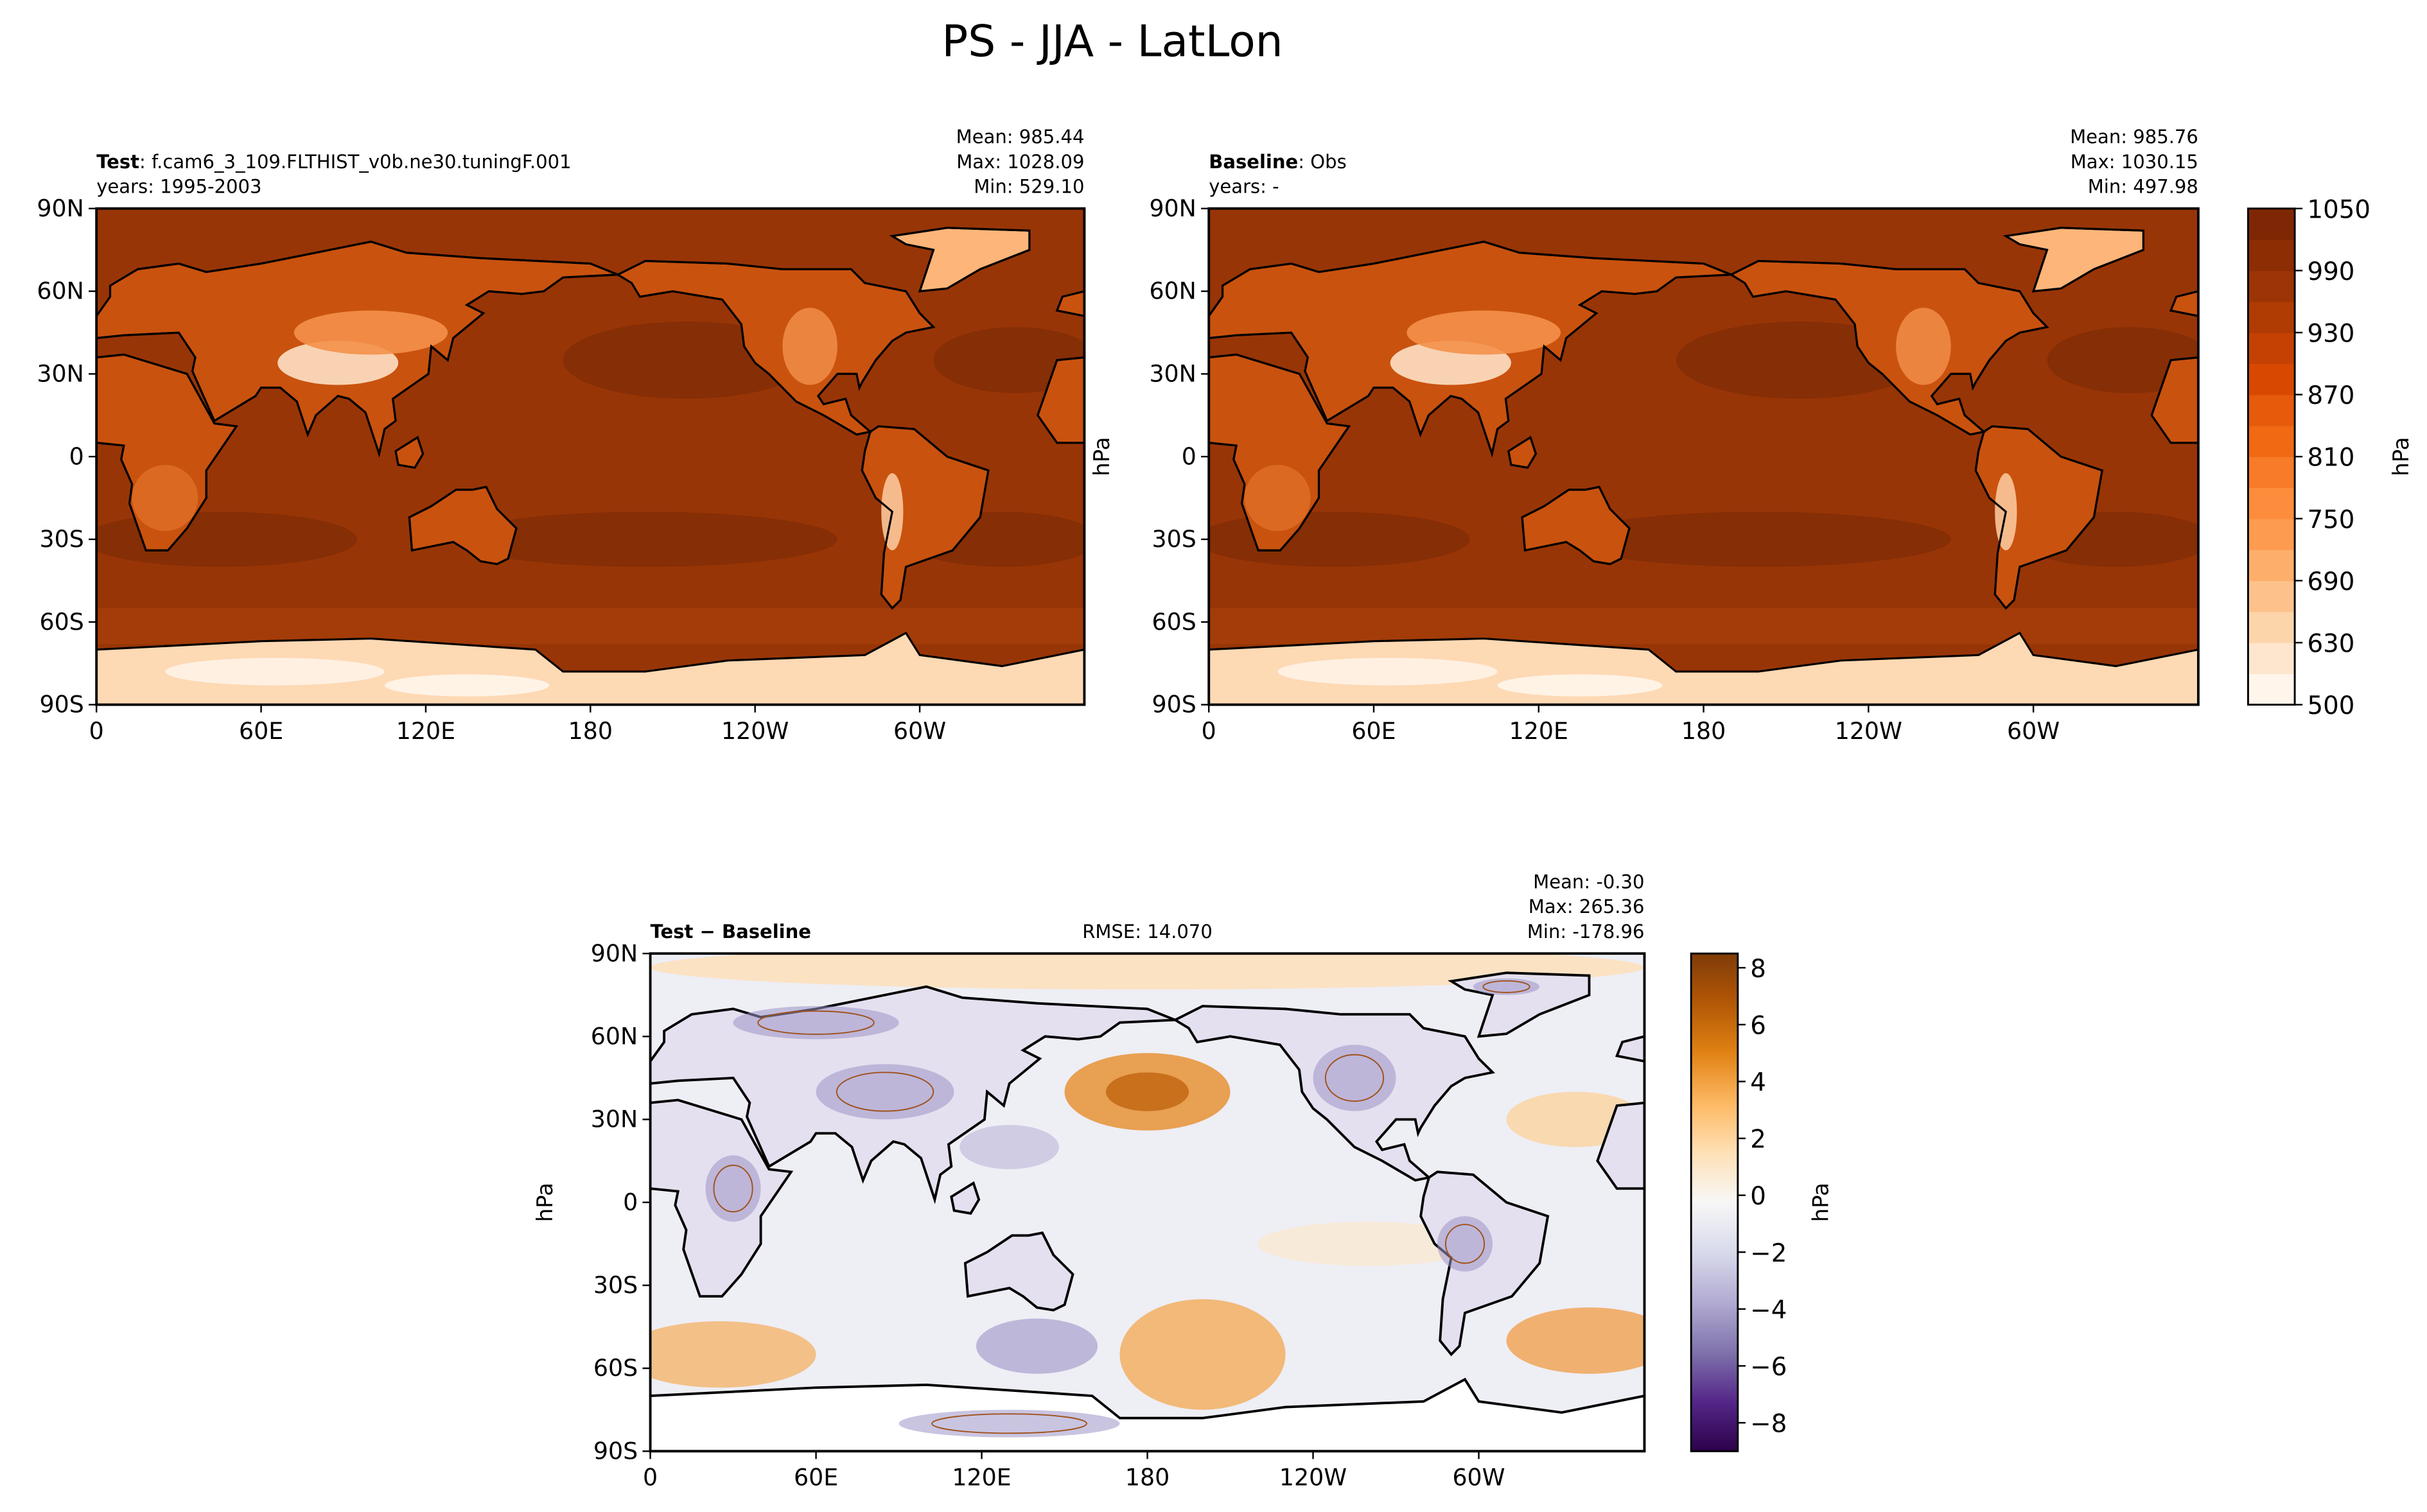 This screenshot has width=2427, height=1512. Describe the element at coordinates (1768, 1424) in the screenshot. I see `colorbar-tick-label: −8` at that location.